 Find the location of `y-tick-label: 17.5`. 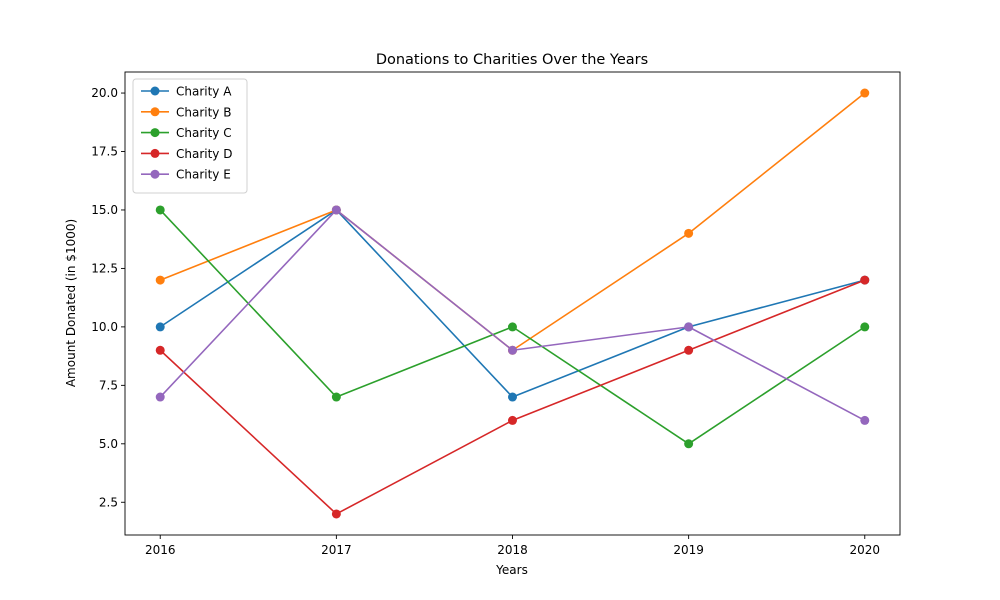

y-tick-label: 17.5 is located at coordinates (104, 152).